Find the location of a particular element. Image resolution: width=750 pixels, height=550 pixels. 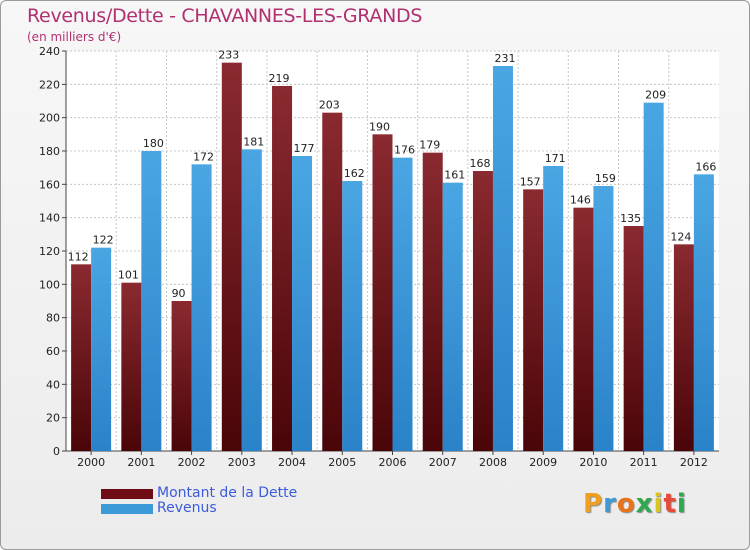

x-tick-label: 2007 is located at coordinates (443, 462).